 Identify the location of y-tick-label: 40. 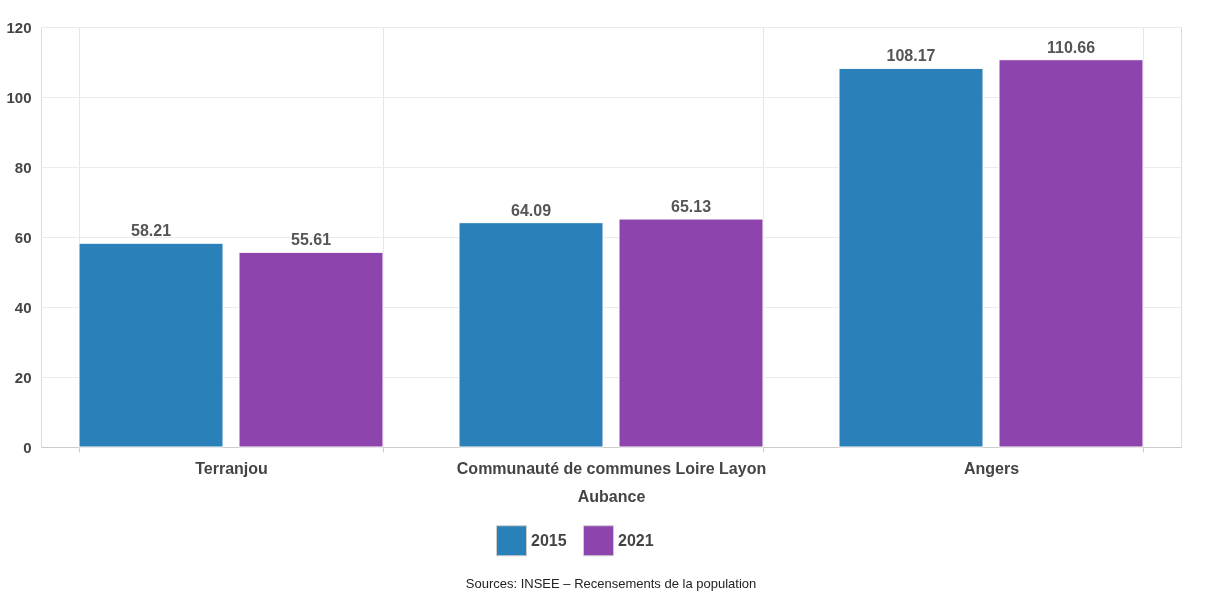
(23, 307).